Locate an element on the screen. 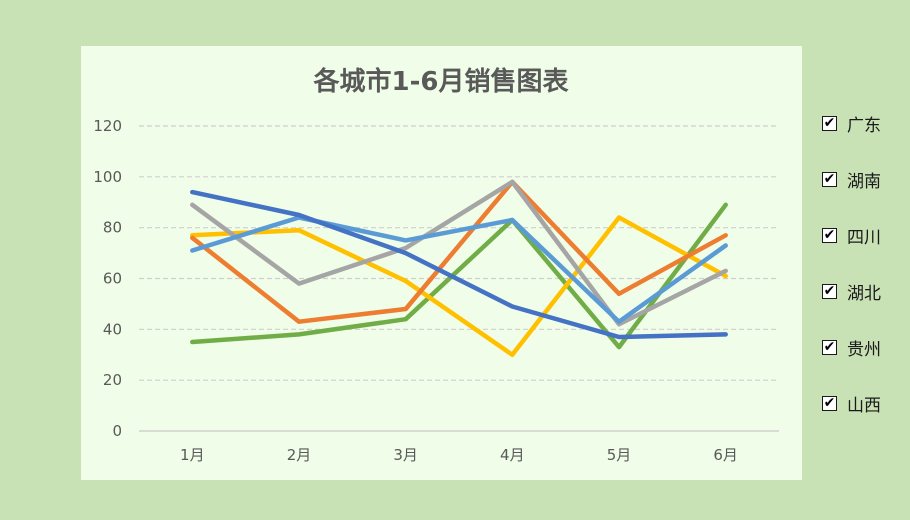  y-tick-label: 0 is located at coordinates (117, 431).